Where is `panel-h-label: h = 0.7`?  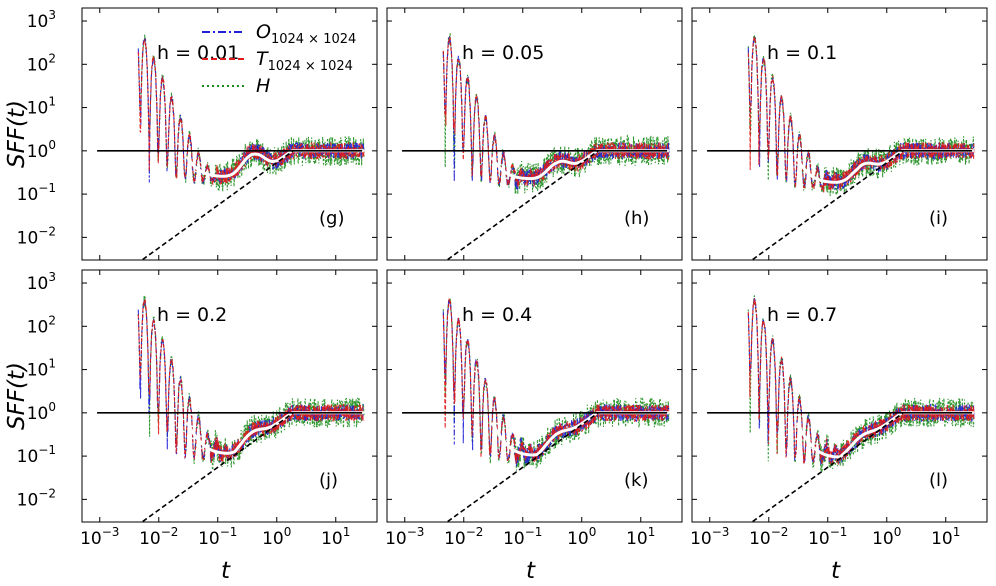 panel-h-label: h = 0.7 is located at coordinates (802, 315).